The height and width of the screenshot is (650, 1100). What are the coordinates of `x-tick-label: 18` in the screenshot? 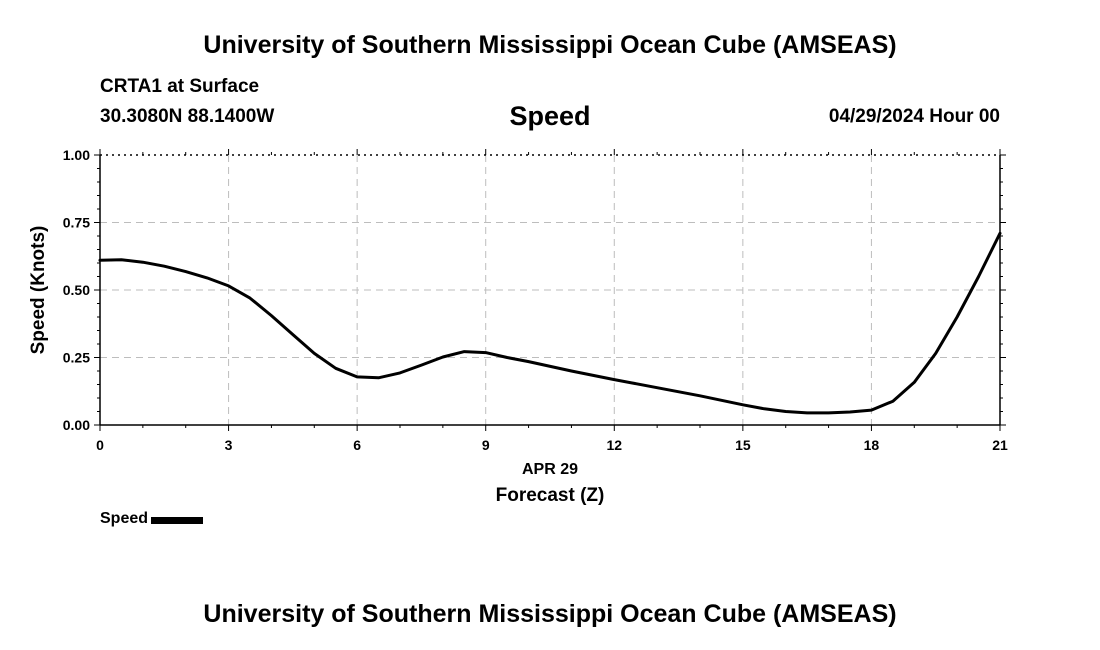 It's located at (872, 445).